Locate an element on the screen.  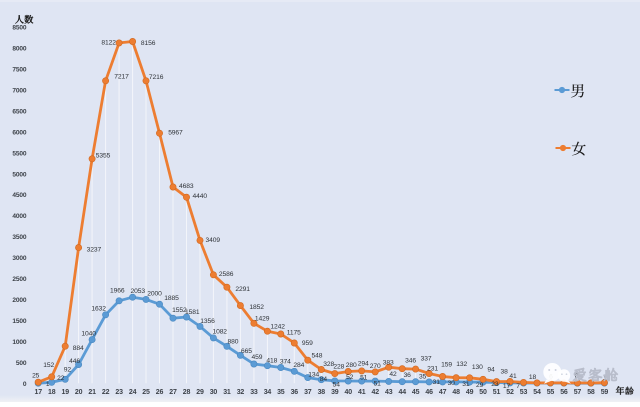
svg-text: 4440 is located at coordinates (200, 196).